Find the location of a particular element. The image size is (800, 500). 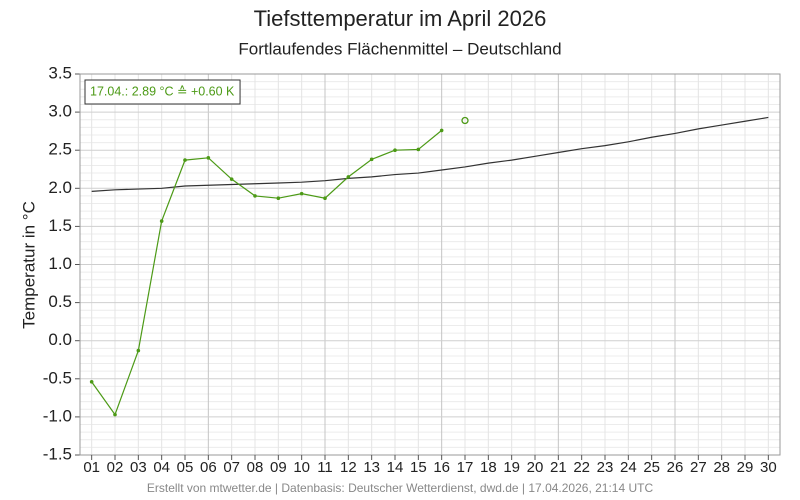

x-tick-label: 26 is located at coordinates (675, 467).